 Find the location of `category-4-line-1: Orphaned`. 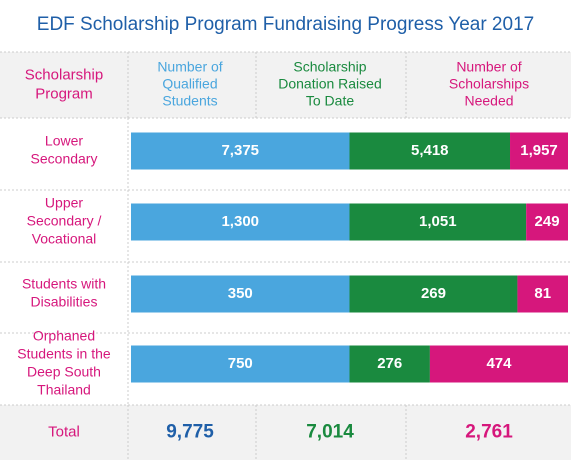

category-4-line-1: Orphaned is located at coordinates (64, 336).